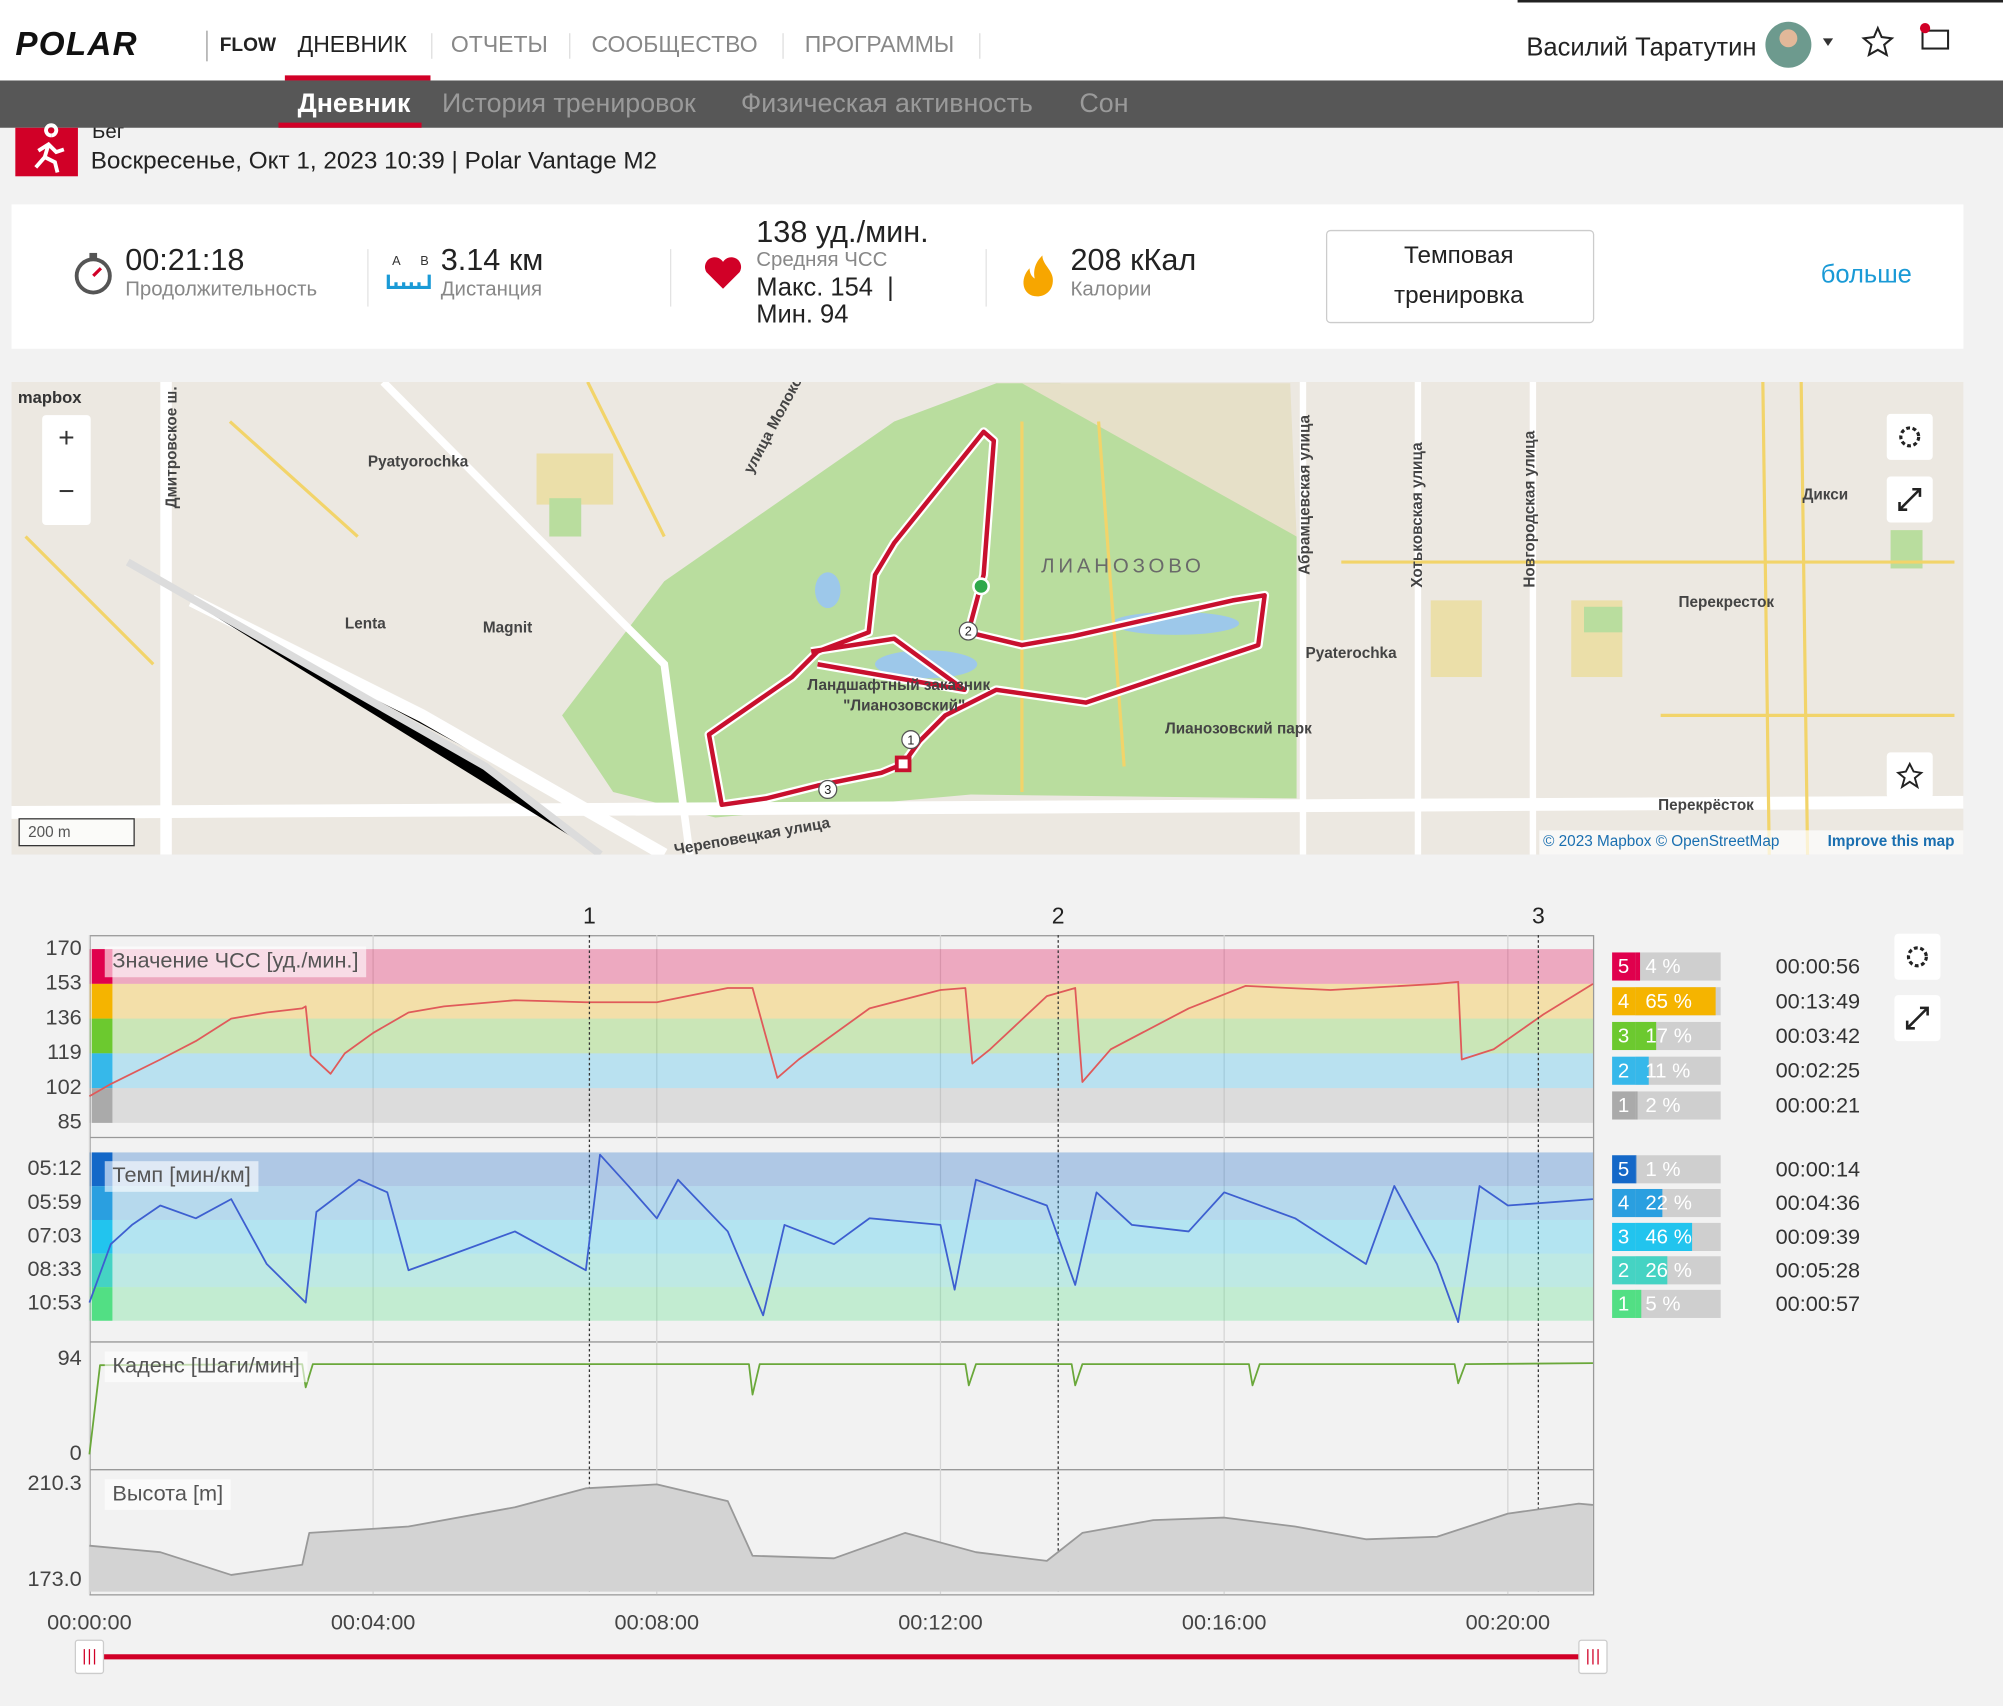 The image size is (2003, 1706). What do you see at coordinates (911, 740) in the screenshot?
I see `lap-marker` at bounding box center [911, 740].